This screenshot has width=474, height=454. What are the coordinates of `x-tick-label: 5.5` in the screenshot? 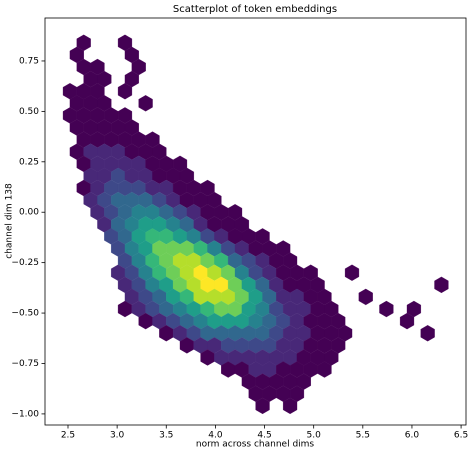 It's located at (363, 436).